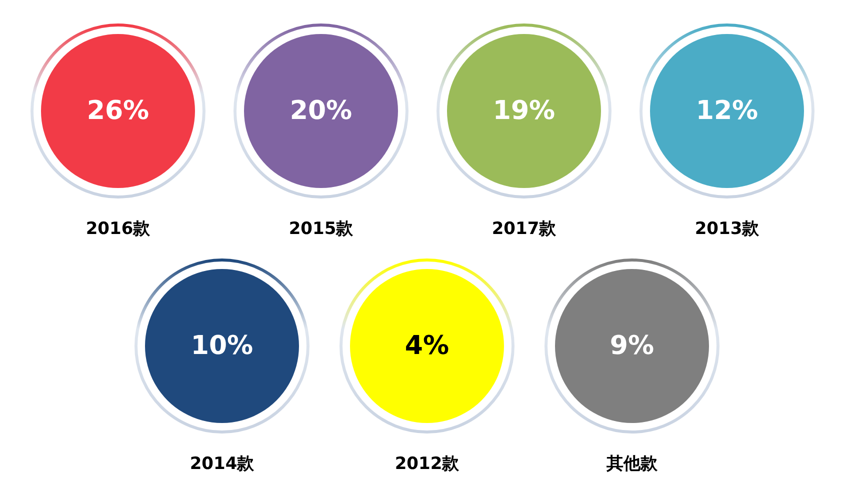 This screenshot has height=483, width=852. Describe the element at coordinates (118, 111) in the screenshot. I see `data-label: 26%` at that location.